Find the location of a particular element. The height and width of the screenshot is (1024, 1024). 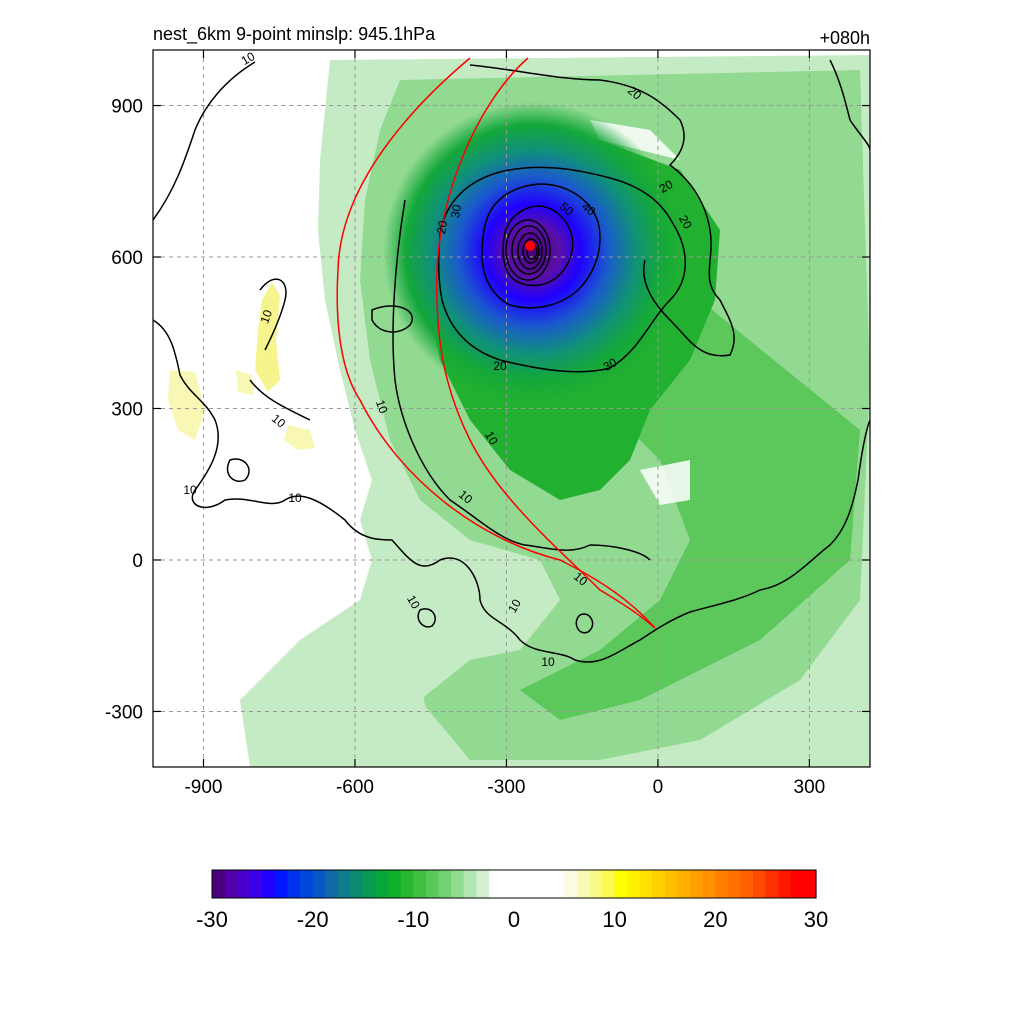

contour-10-northwest is located at coordinates (204, 141).